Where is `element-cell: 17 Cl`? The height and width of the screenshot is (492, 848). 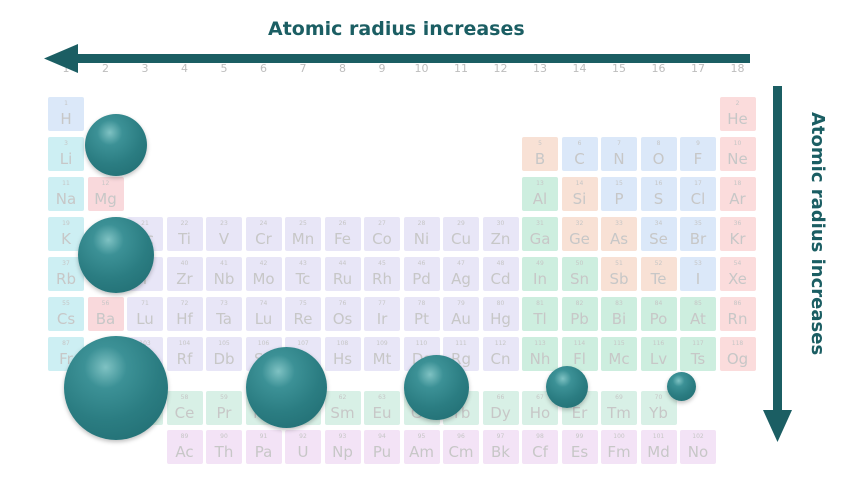
element-cell: 17 Cl is located at coordinates (698, 194).